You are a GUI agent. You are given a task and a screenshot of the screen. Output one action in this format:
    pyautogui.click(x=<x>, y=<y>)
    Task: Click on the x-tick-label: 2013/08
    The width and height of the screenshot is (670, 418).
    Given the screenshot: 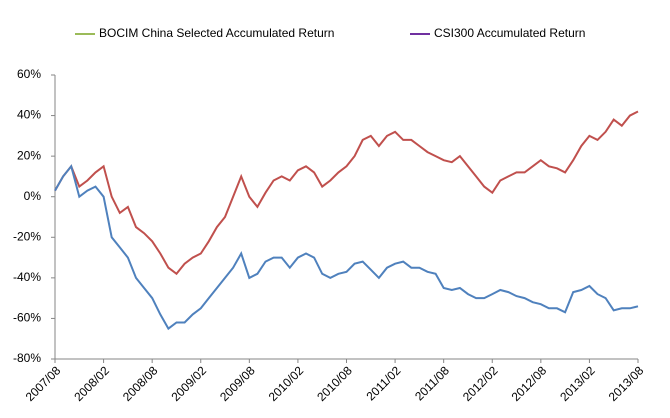 What is the action you would take?
    pyautogui.click(x=626, y=383)
    